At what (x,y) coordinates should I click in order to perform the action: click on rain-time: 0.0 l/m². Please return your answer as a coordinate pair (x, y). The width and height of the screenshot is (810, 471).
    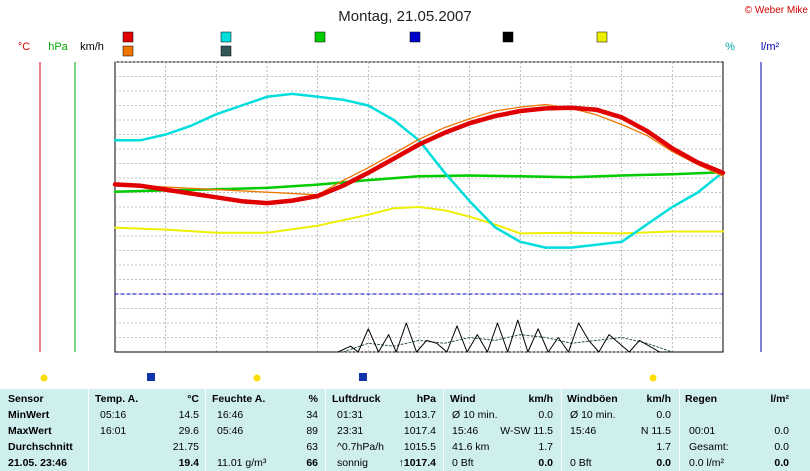
    Looking at the image, I should click on (707, 463).